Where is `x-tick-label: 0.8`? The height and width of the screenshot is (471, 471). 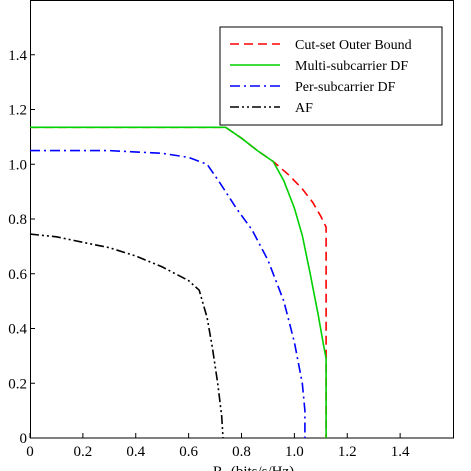
x-tick-label: 0.8 is located at coordinates (241, 452).